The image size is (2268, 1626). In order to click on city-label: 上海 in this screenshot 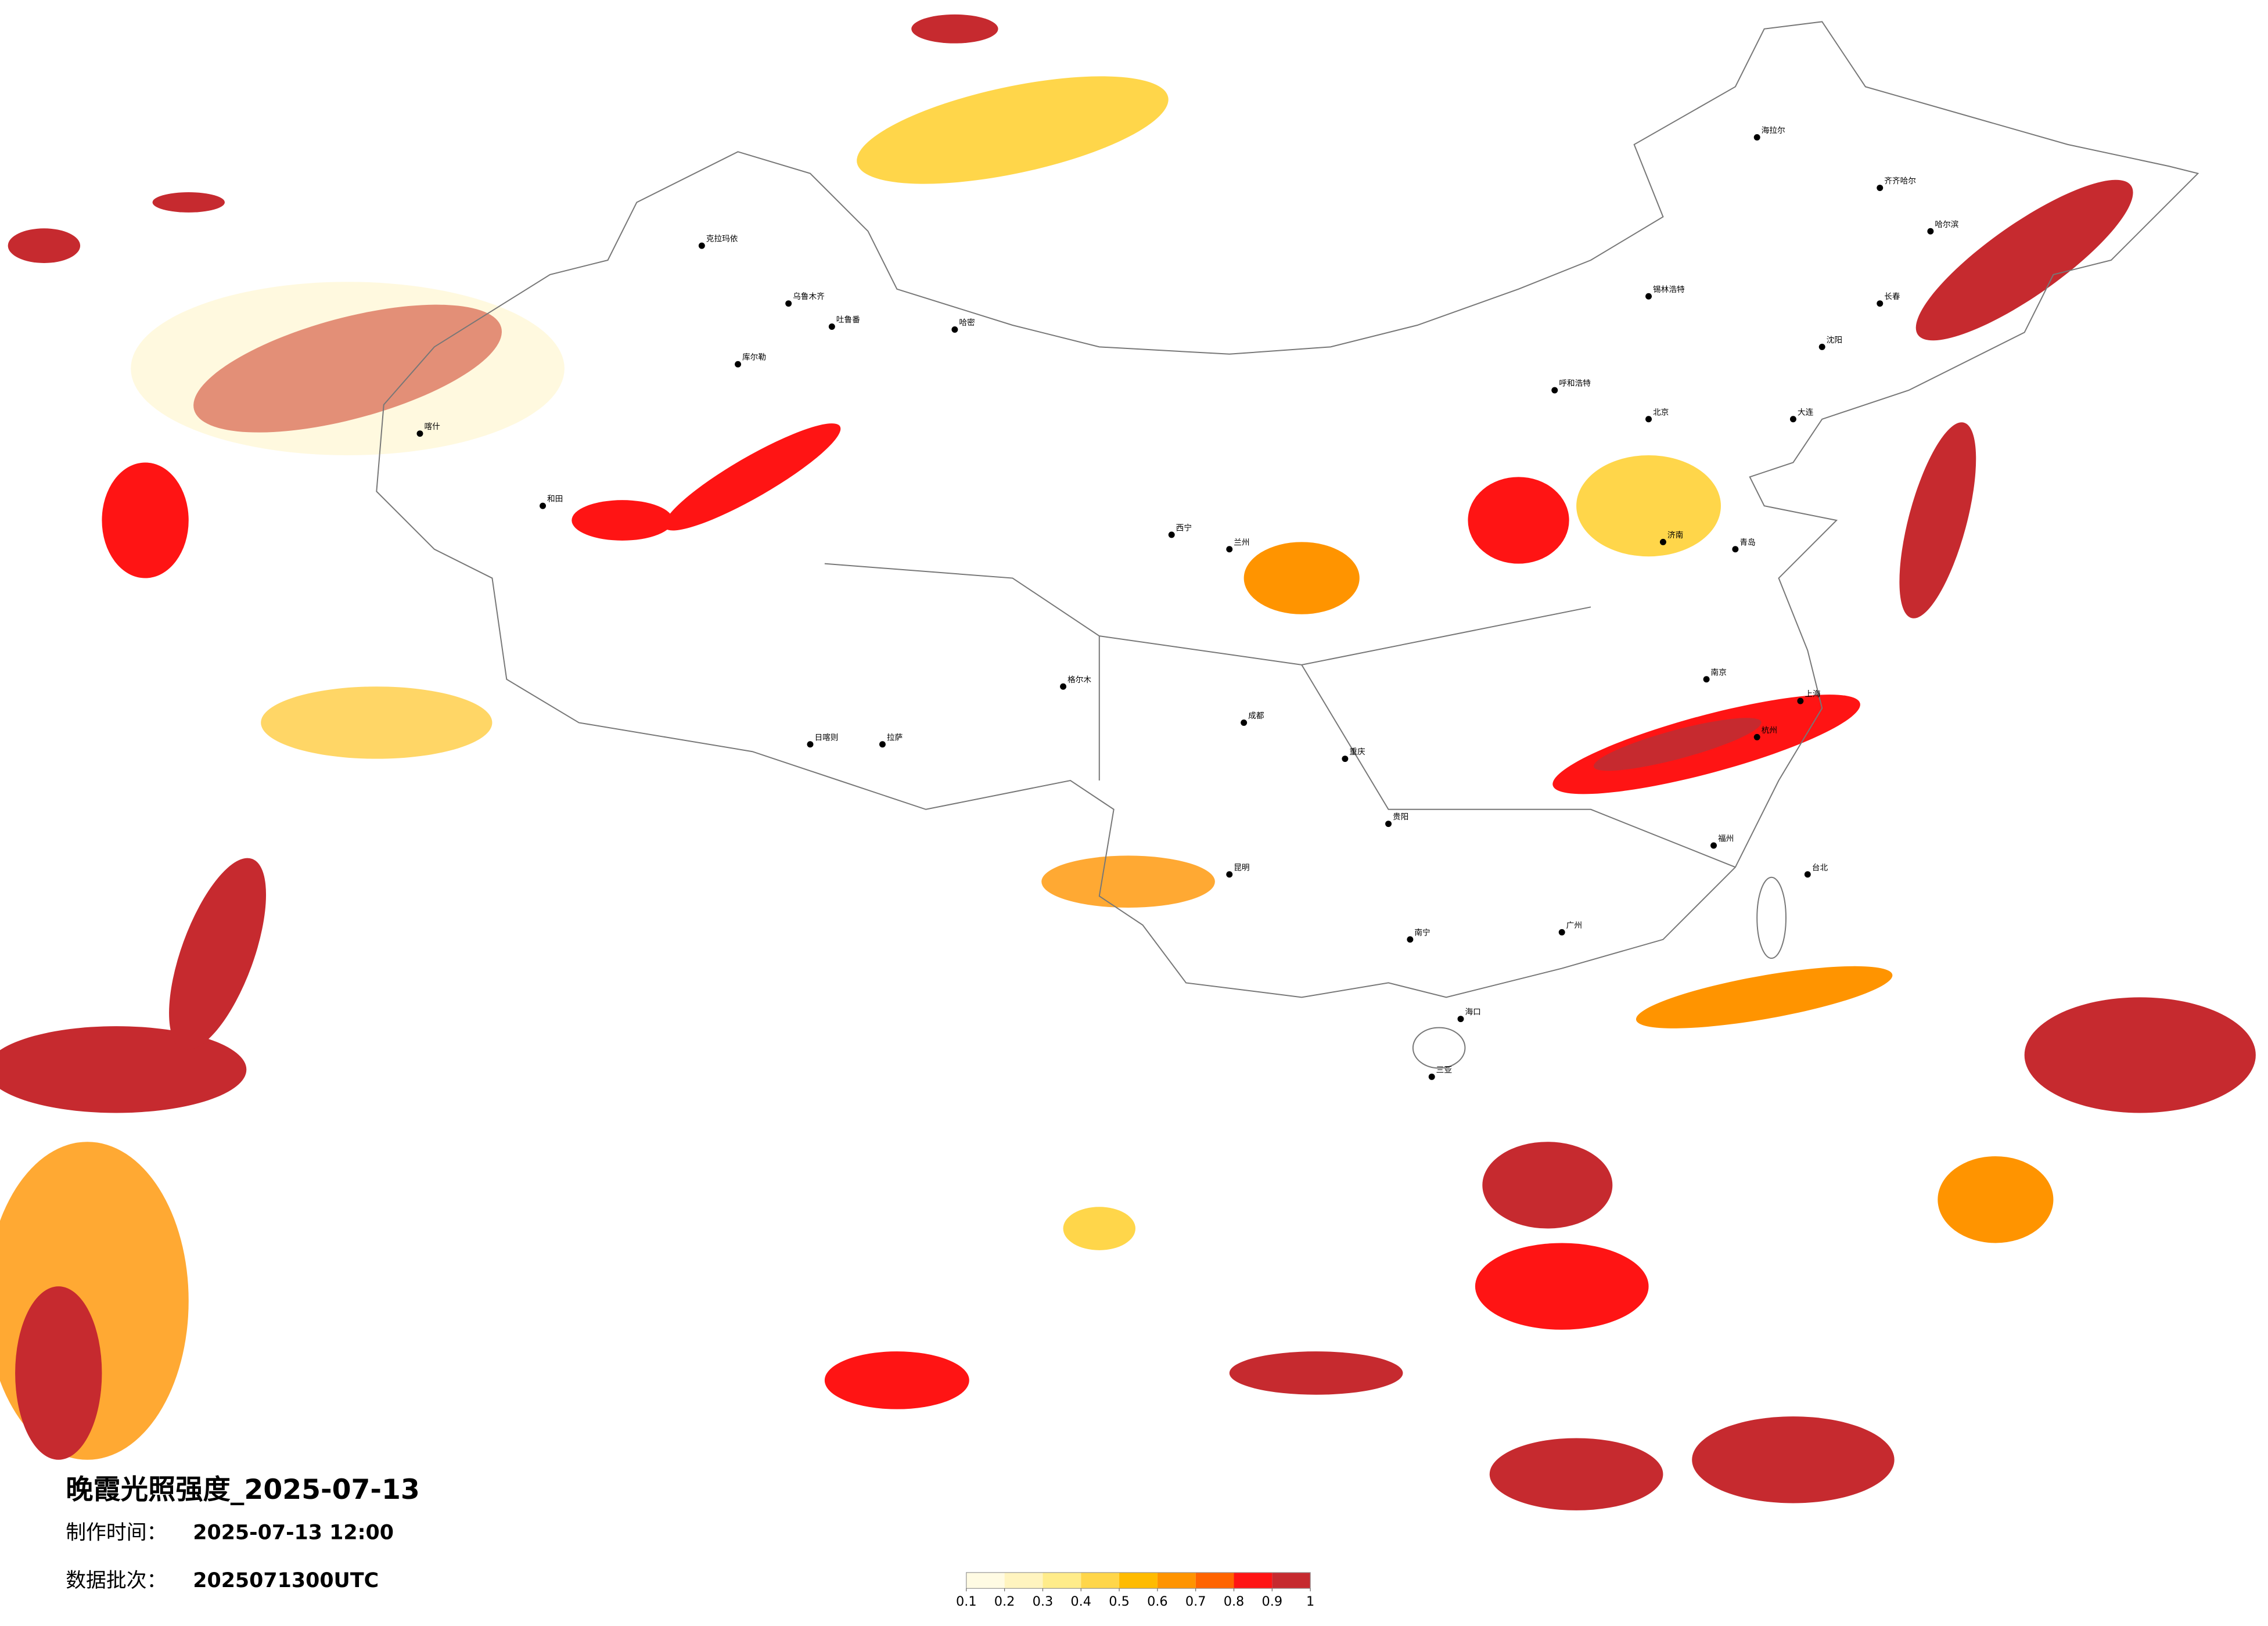, I will do `click(1813, 694)`.